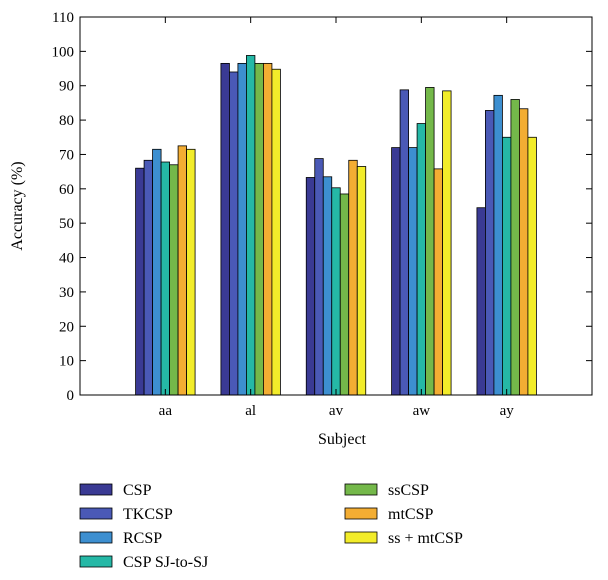  I want to click on y-tick-label: 0, so click(71, 396).